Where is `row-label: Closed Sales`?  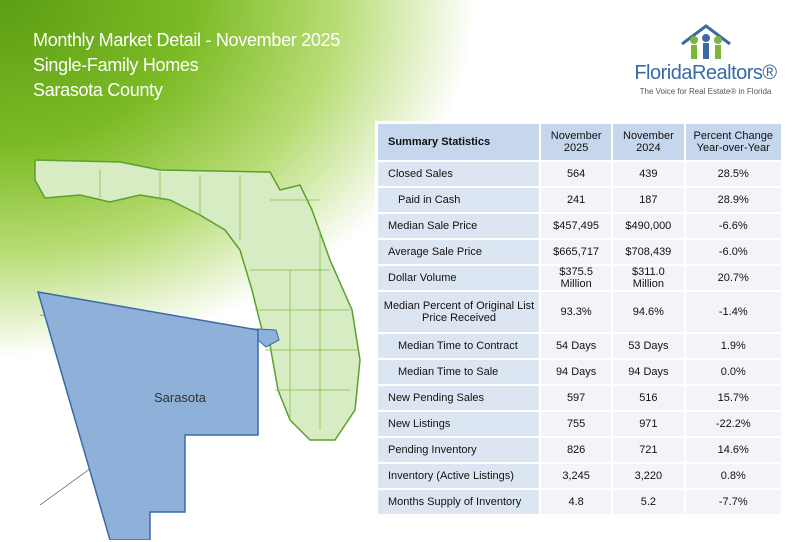 row-label: Closed Sales is located at coordinates (458, 174).